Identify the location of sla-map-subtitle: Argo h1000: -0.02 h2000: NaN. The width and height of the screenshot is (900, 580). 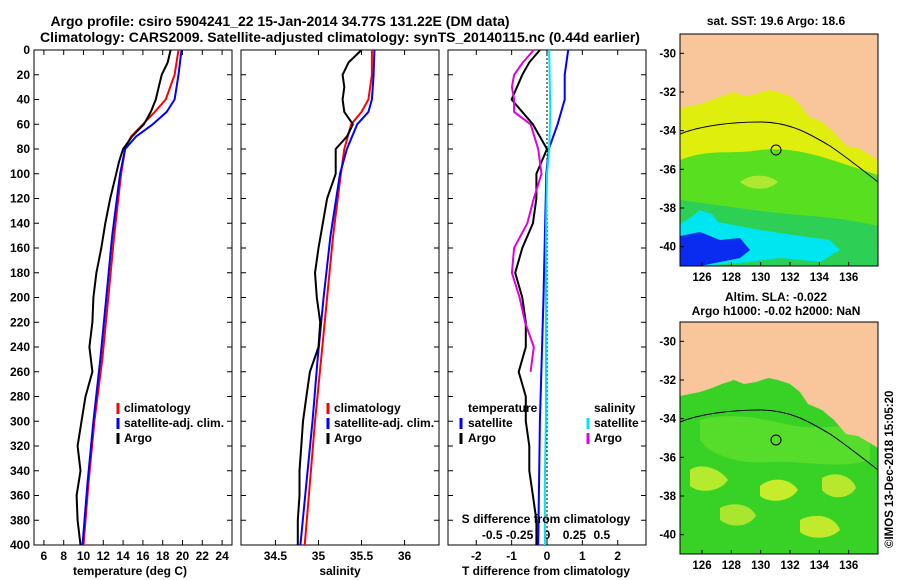
(776, 311).